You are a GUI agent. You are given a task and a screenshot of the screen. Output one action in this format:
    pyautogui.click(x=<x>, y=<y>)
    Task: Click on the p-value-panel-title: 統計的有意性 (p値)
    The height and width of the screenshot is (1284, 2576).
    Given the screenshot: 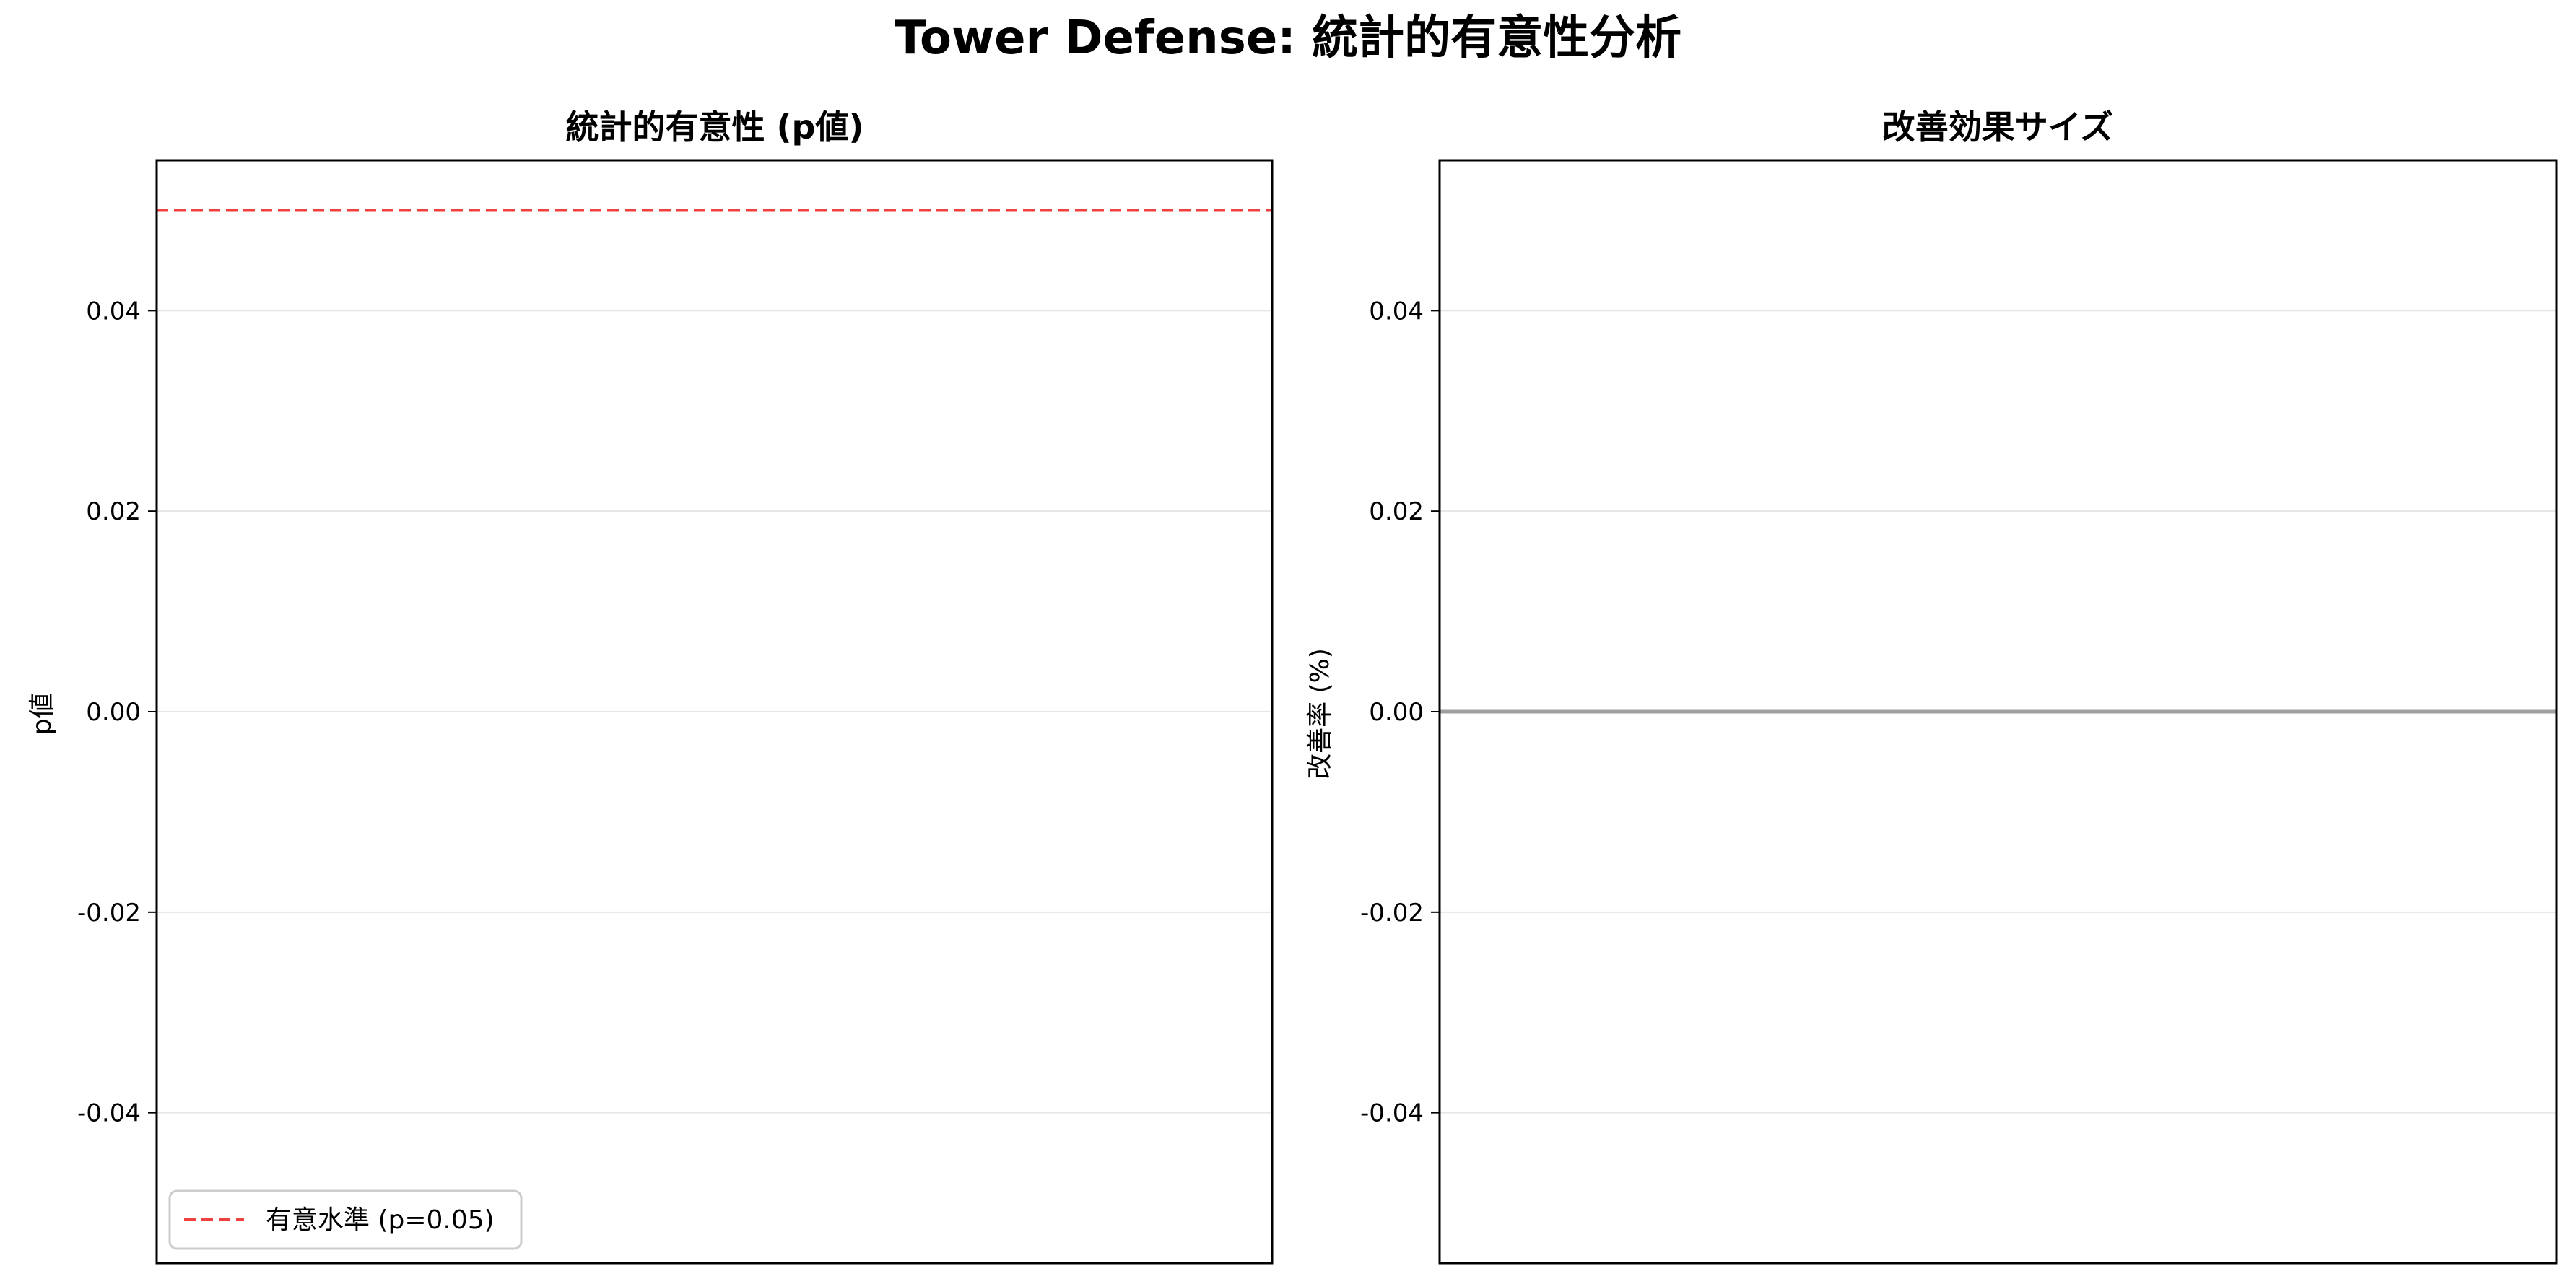 What is the action you would take?
    pyautogui.click(x=715, y=127)
    